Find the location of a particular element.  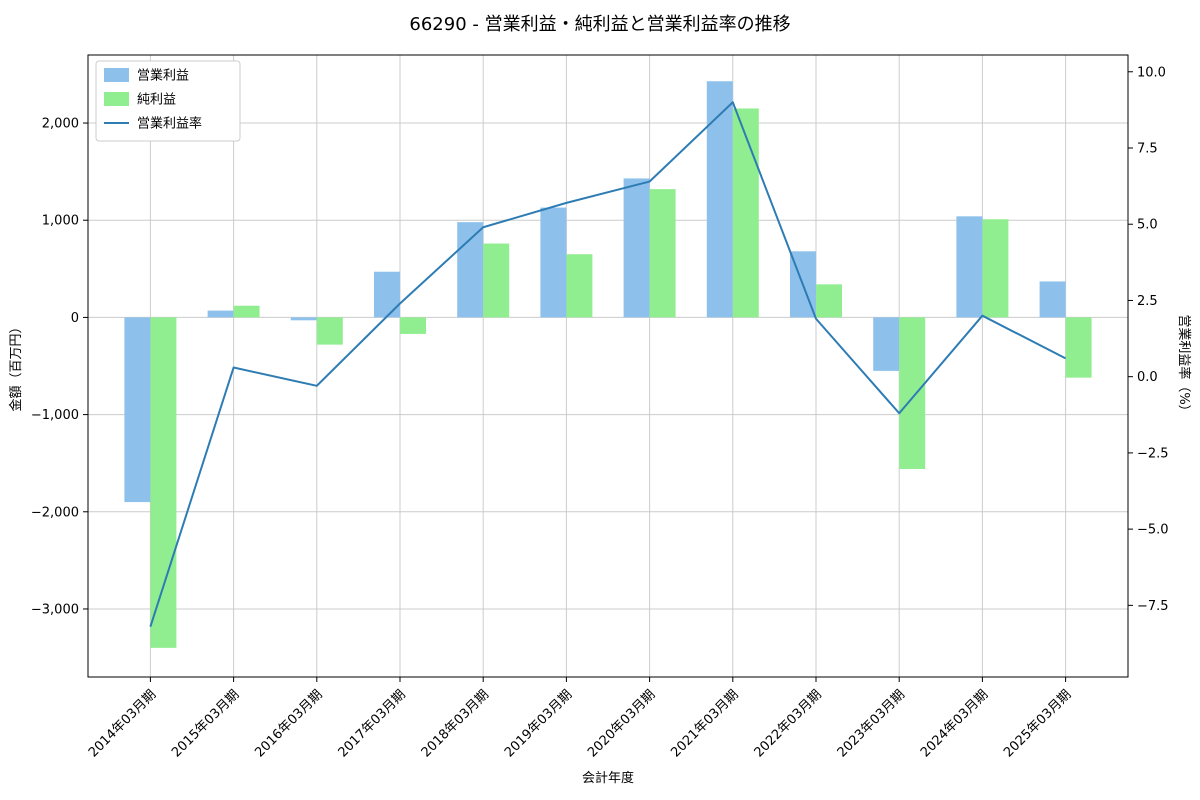

x-axis-tick-label: 2023年03月期 is located at coordinates (871, 723).